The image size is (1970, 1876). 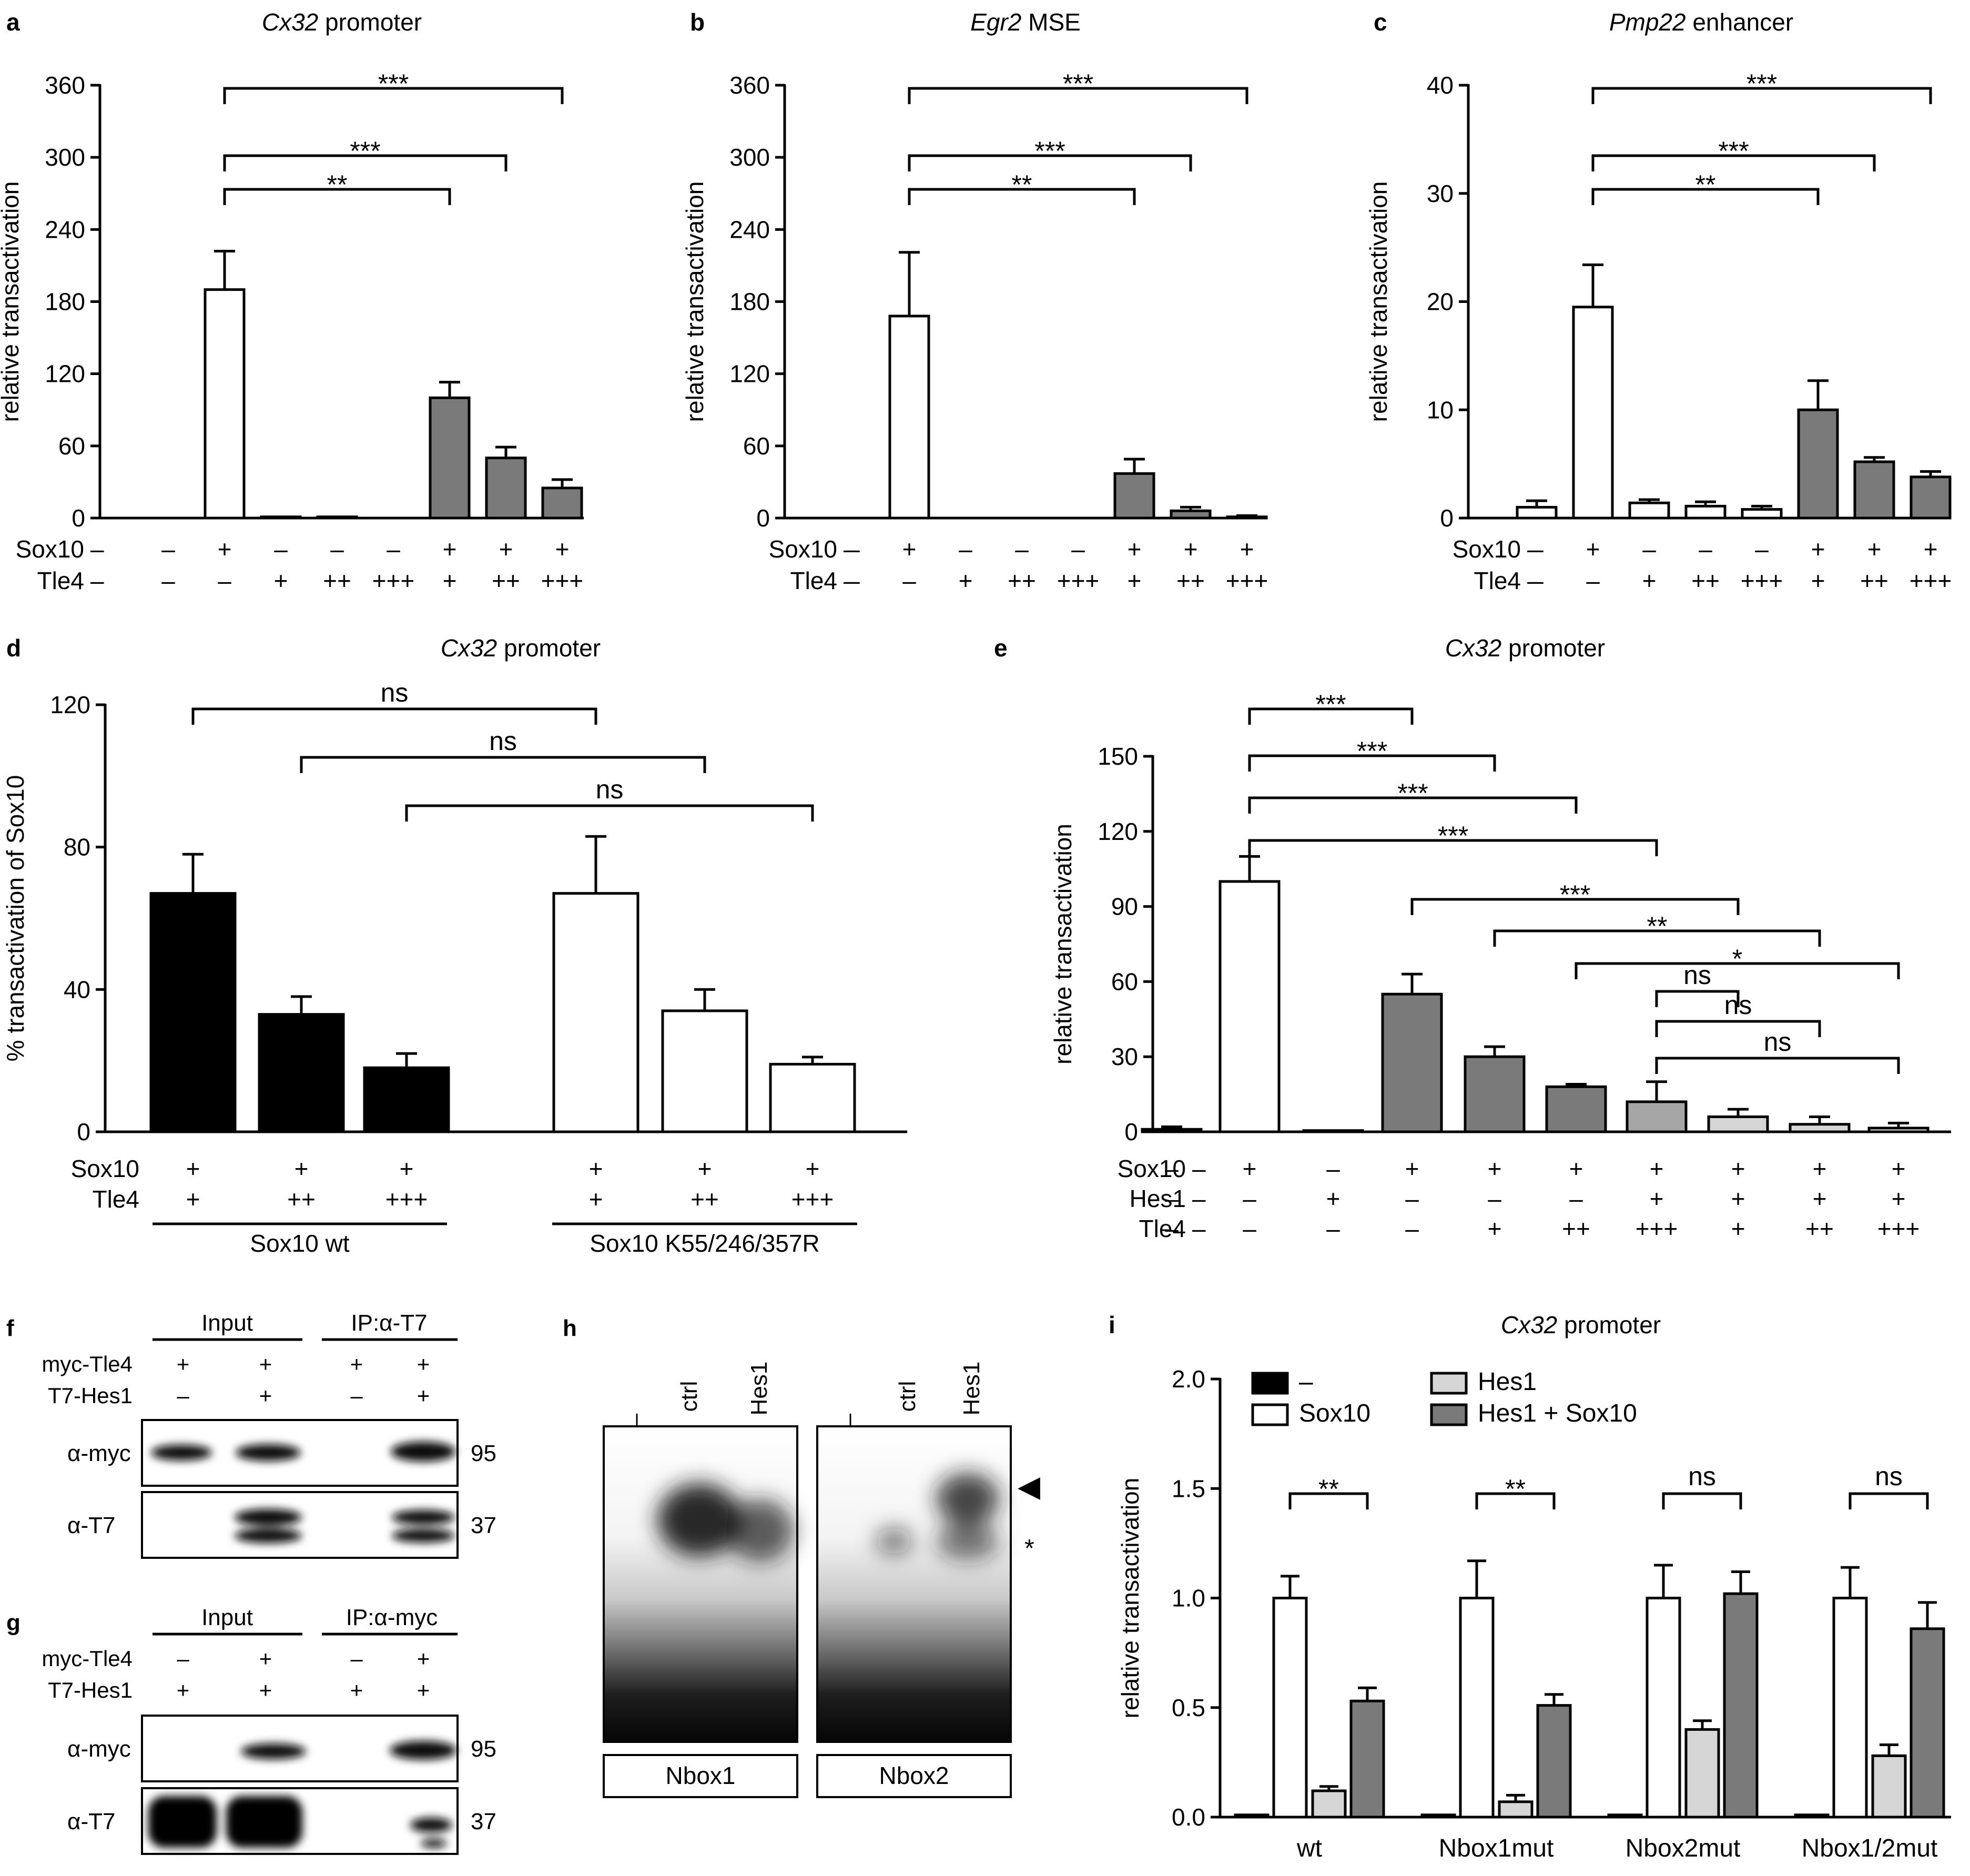 I want to click on title-suffix: MSE, so click(x=1050, y=22).